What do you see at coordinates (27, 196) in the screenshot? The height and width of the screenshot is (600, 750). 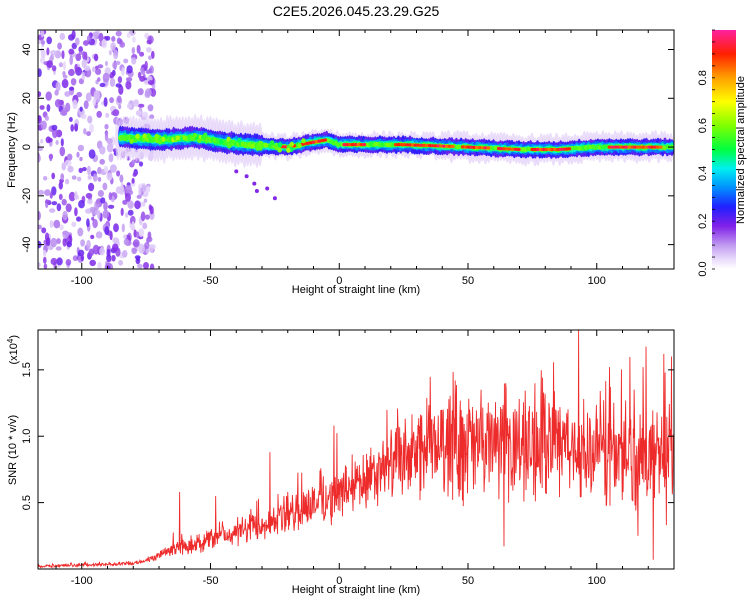 I see `y-tick-label: -20` at bounding box center [27, 196].